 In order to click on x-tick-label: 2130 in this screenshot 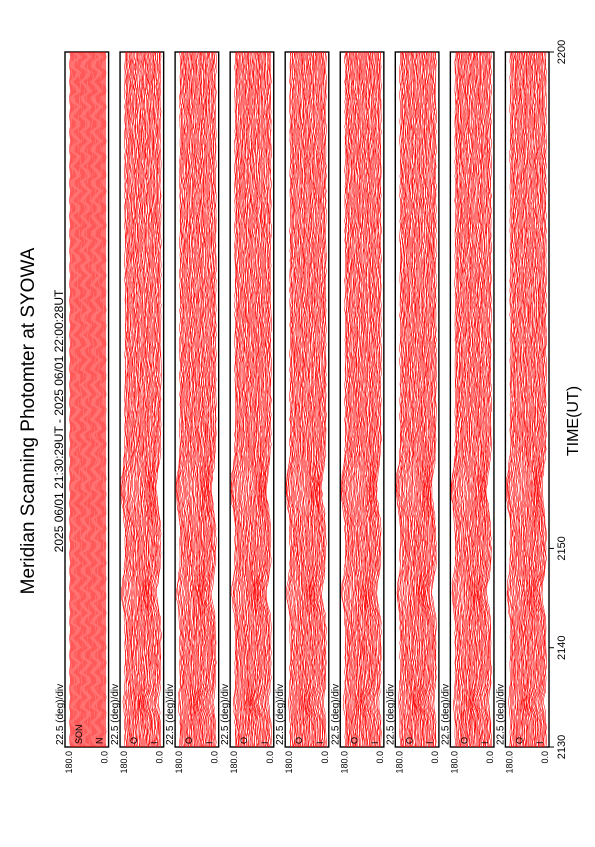, I will do `click(562, 747)`.